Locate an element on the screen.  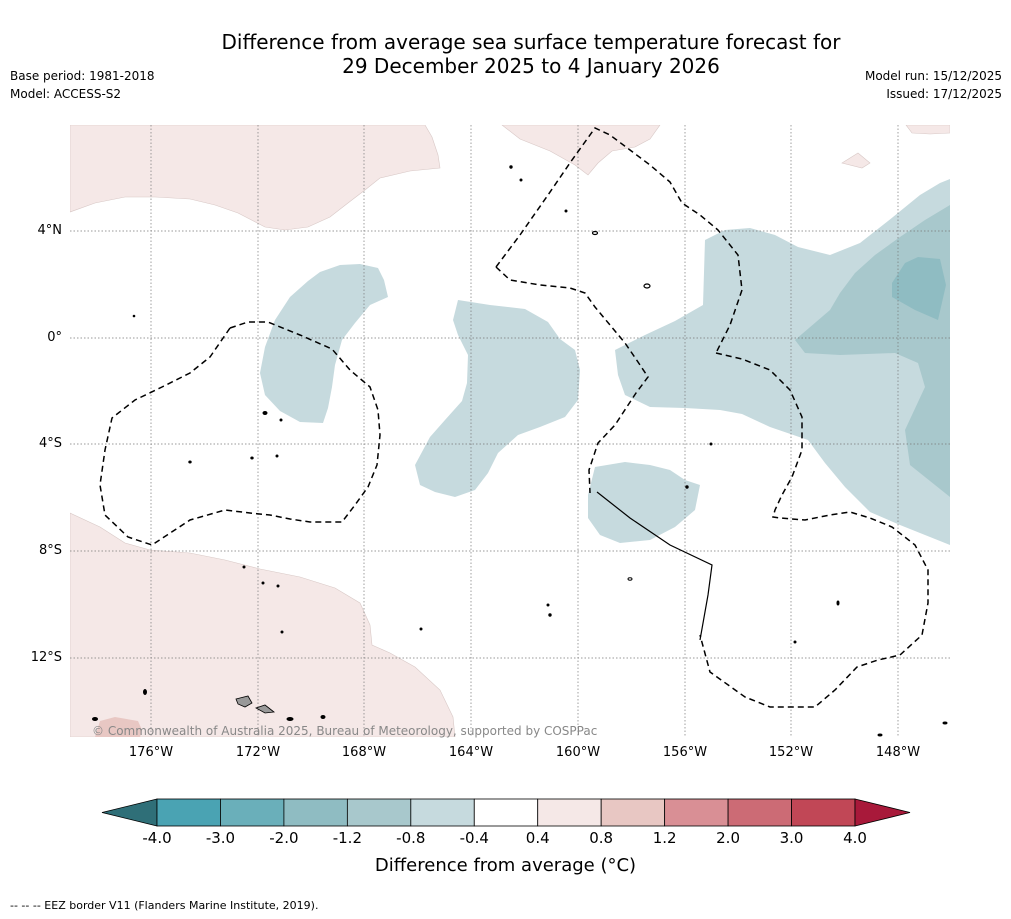
eez-border-kiribati-line-north is located at coordinates (619, 240).